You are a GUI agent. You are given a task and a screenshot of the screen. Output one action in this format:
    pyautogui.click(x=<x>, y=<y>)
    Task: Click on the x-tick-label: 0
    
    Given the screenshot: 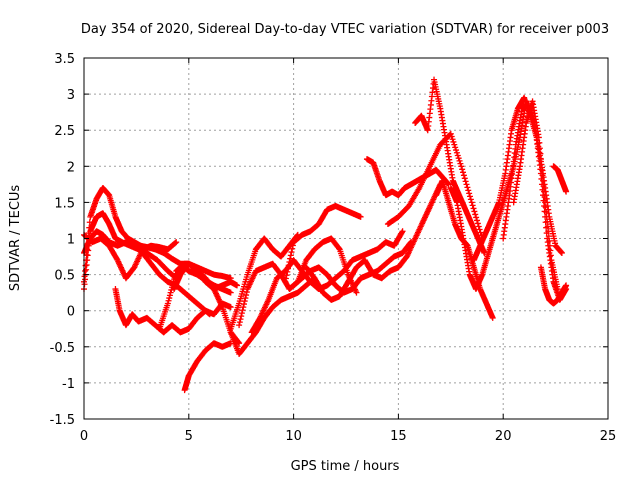 What is the action you would take?
    pyautogui.click(x=84, y=436)
    